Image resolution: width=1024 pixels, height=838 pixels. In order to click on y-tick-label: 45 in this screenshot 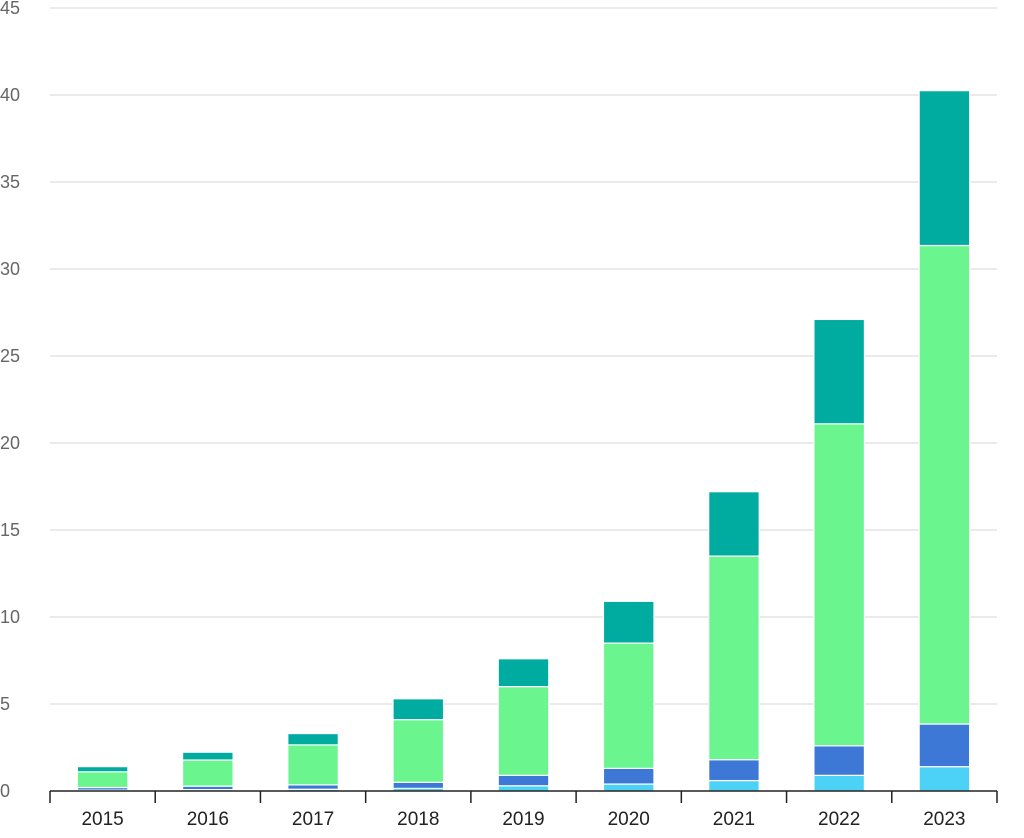, I will do `click(10, 9)`.